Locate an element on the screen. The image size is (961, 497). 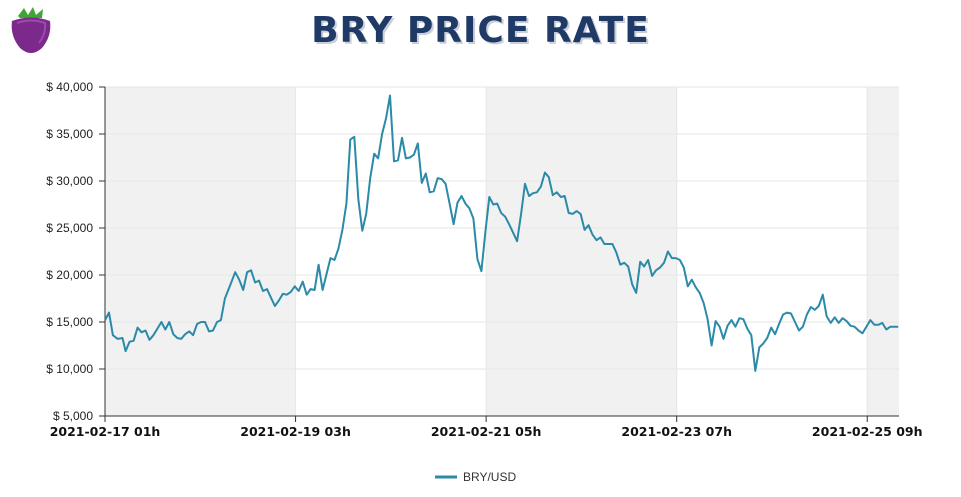
y-tick-label-5: $ 30,000 is located at coordinates (69, 181).